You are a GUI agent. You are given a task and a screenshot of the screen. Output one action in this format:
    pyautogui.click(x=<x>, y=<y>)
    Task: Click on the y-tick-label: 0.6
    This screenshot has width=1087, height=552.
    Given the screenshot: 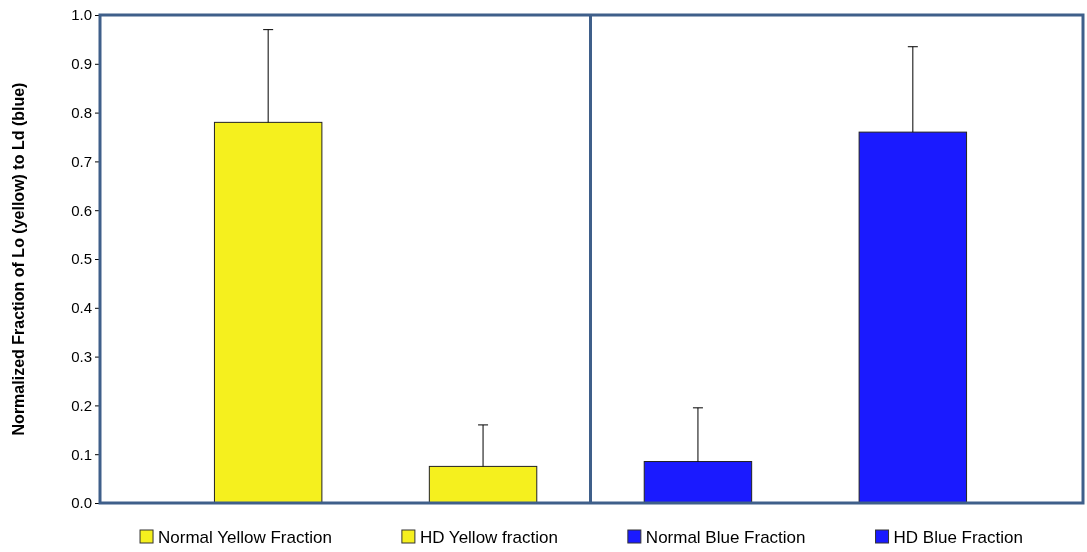 What is the action you would take?
    pyautogui.click(x=81, y=210)
    